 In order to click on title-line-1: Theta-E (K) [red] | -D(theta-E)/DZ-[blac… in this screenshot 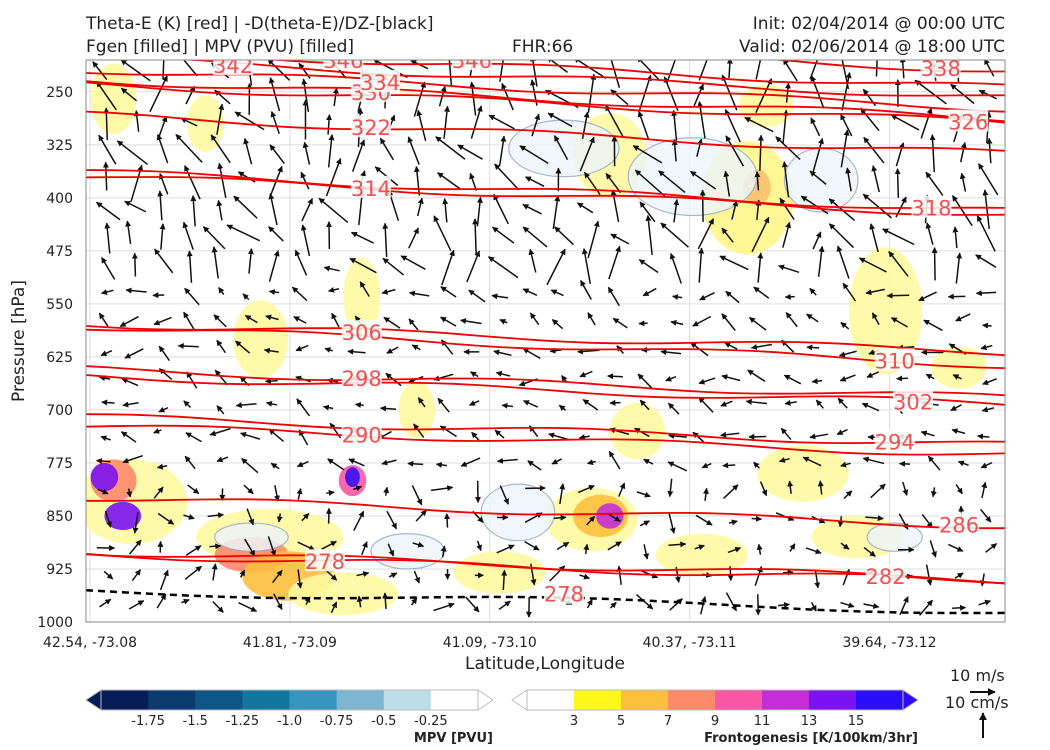, I will do `click(260, 24)`.